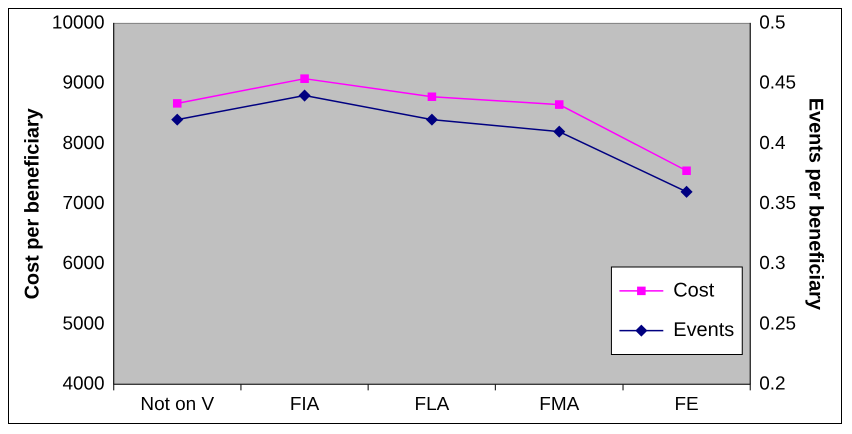 This screenshot has height=434, width=852. Describe the element at coordinates (772, 23) in the screenshot. I see `y2-tick-label: 0.5` at that location.